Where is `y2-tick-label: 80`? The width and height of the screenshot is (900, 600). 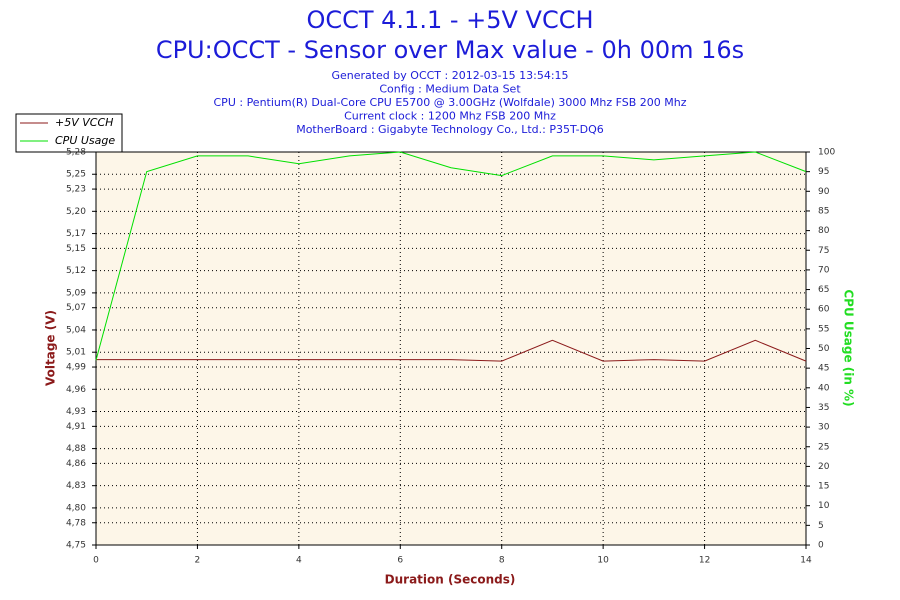
y2-tick-label: 80 is located at coordinates (824, 231).